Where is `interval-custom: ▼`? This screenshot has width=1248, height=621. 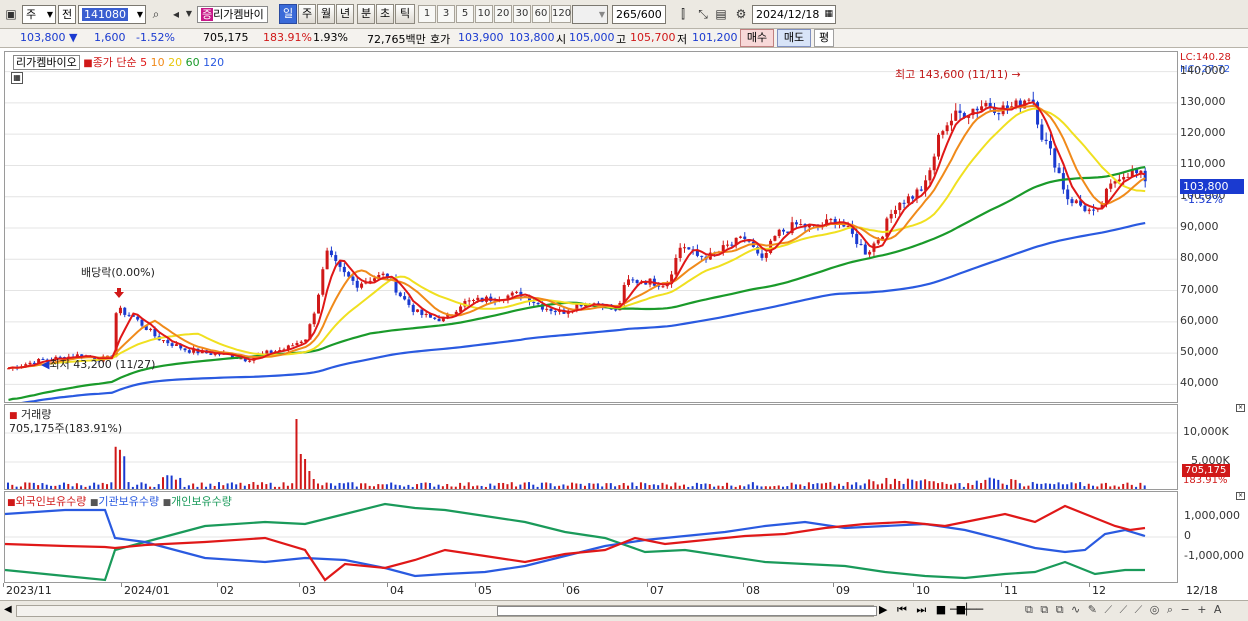
interval-custom: ▼ is located at coordinates (590, 14).